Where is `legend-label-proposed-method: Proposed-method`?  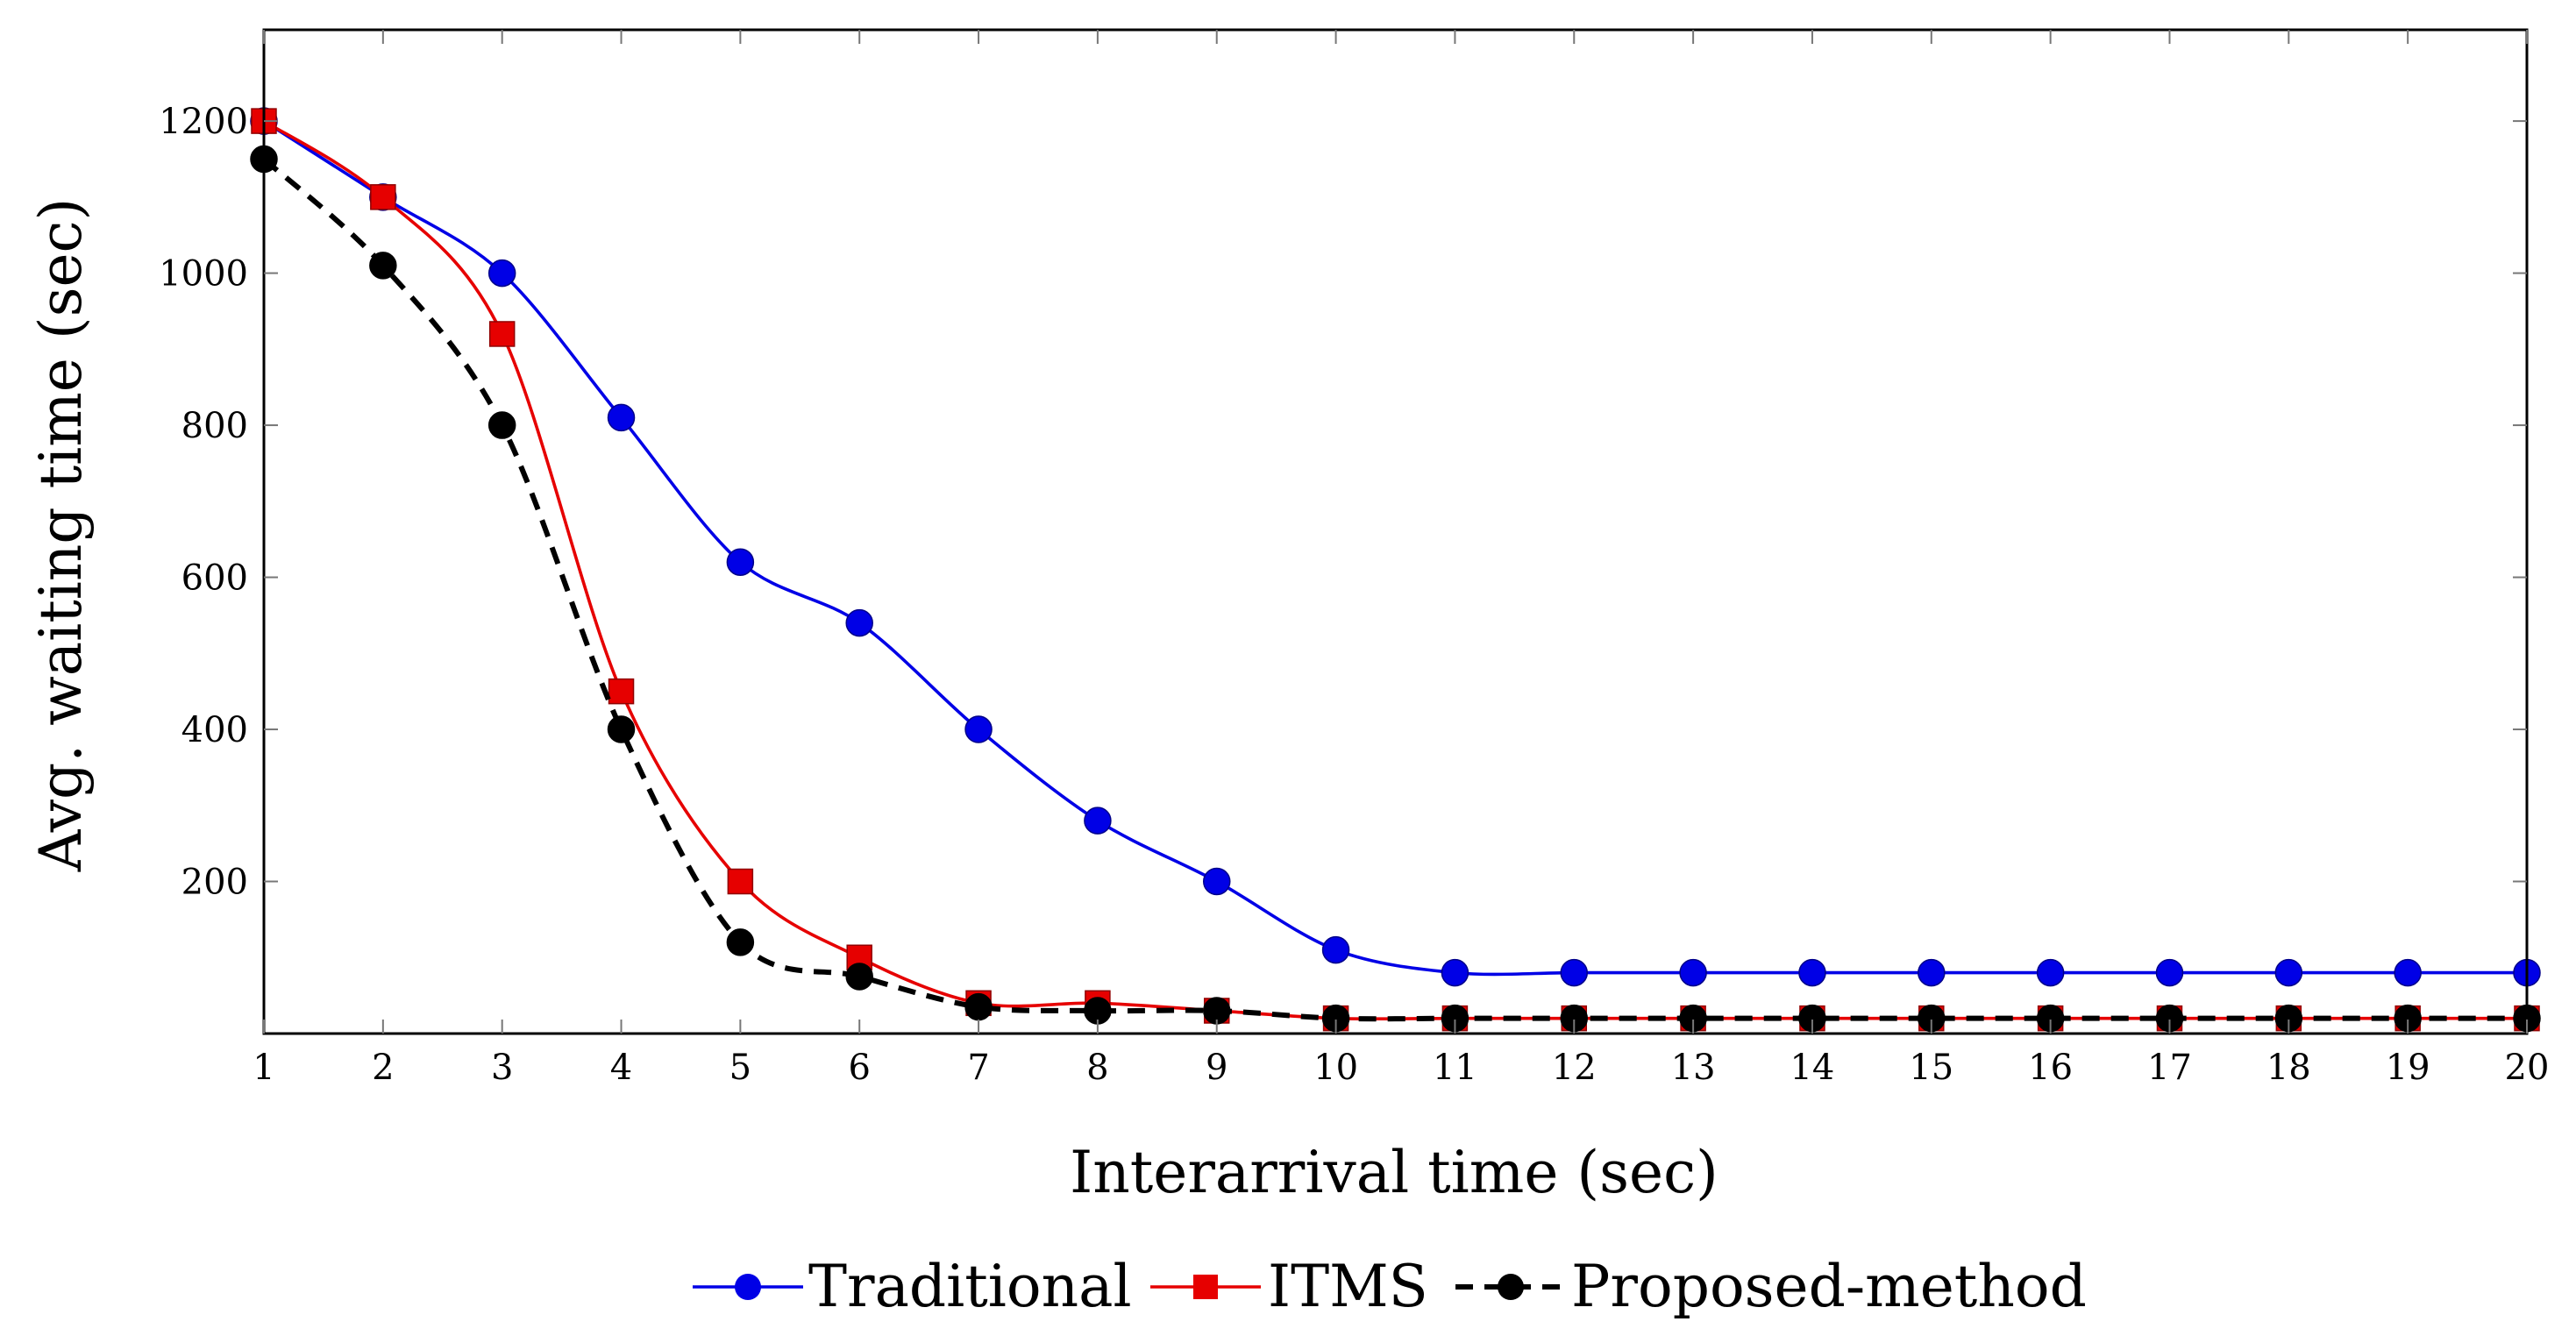 legend-label-proposed-method: Proposed-method is located at coordinates (1829, 1286).